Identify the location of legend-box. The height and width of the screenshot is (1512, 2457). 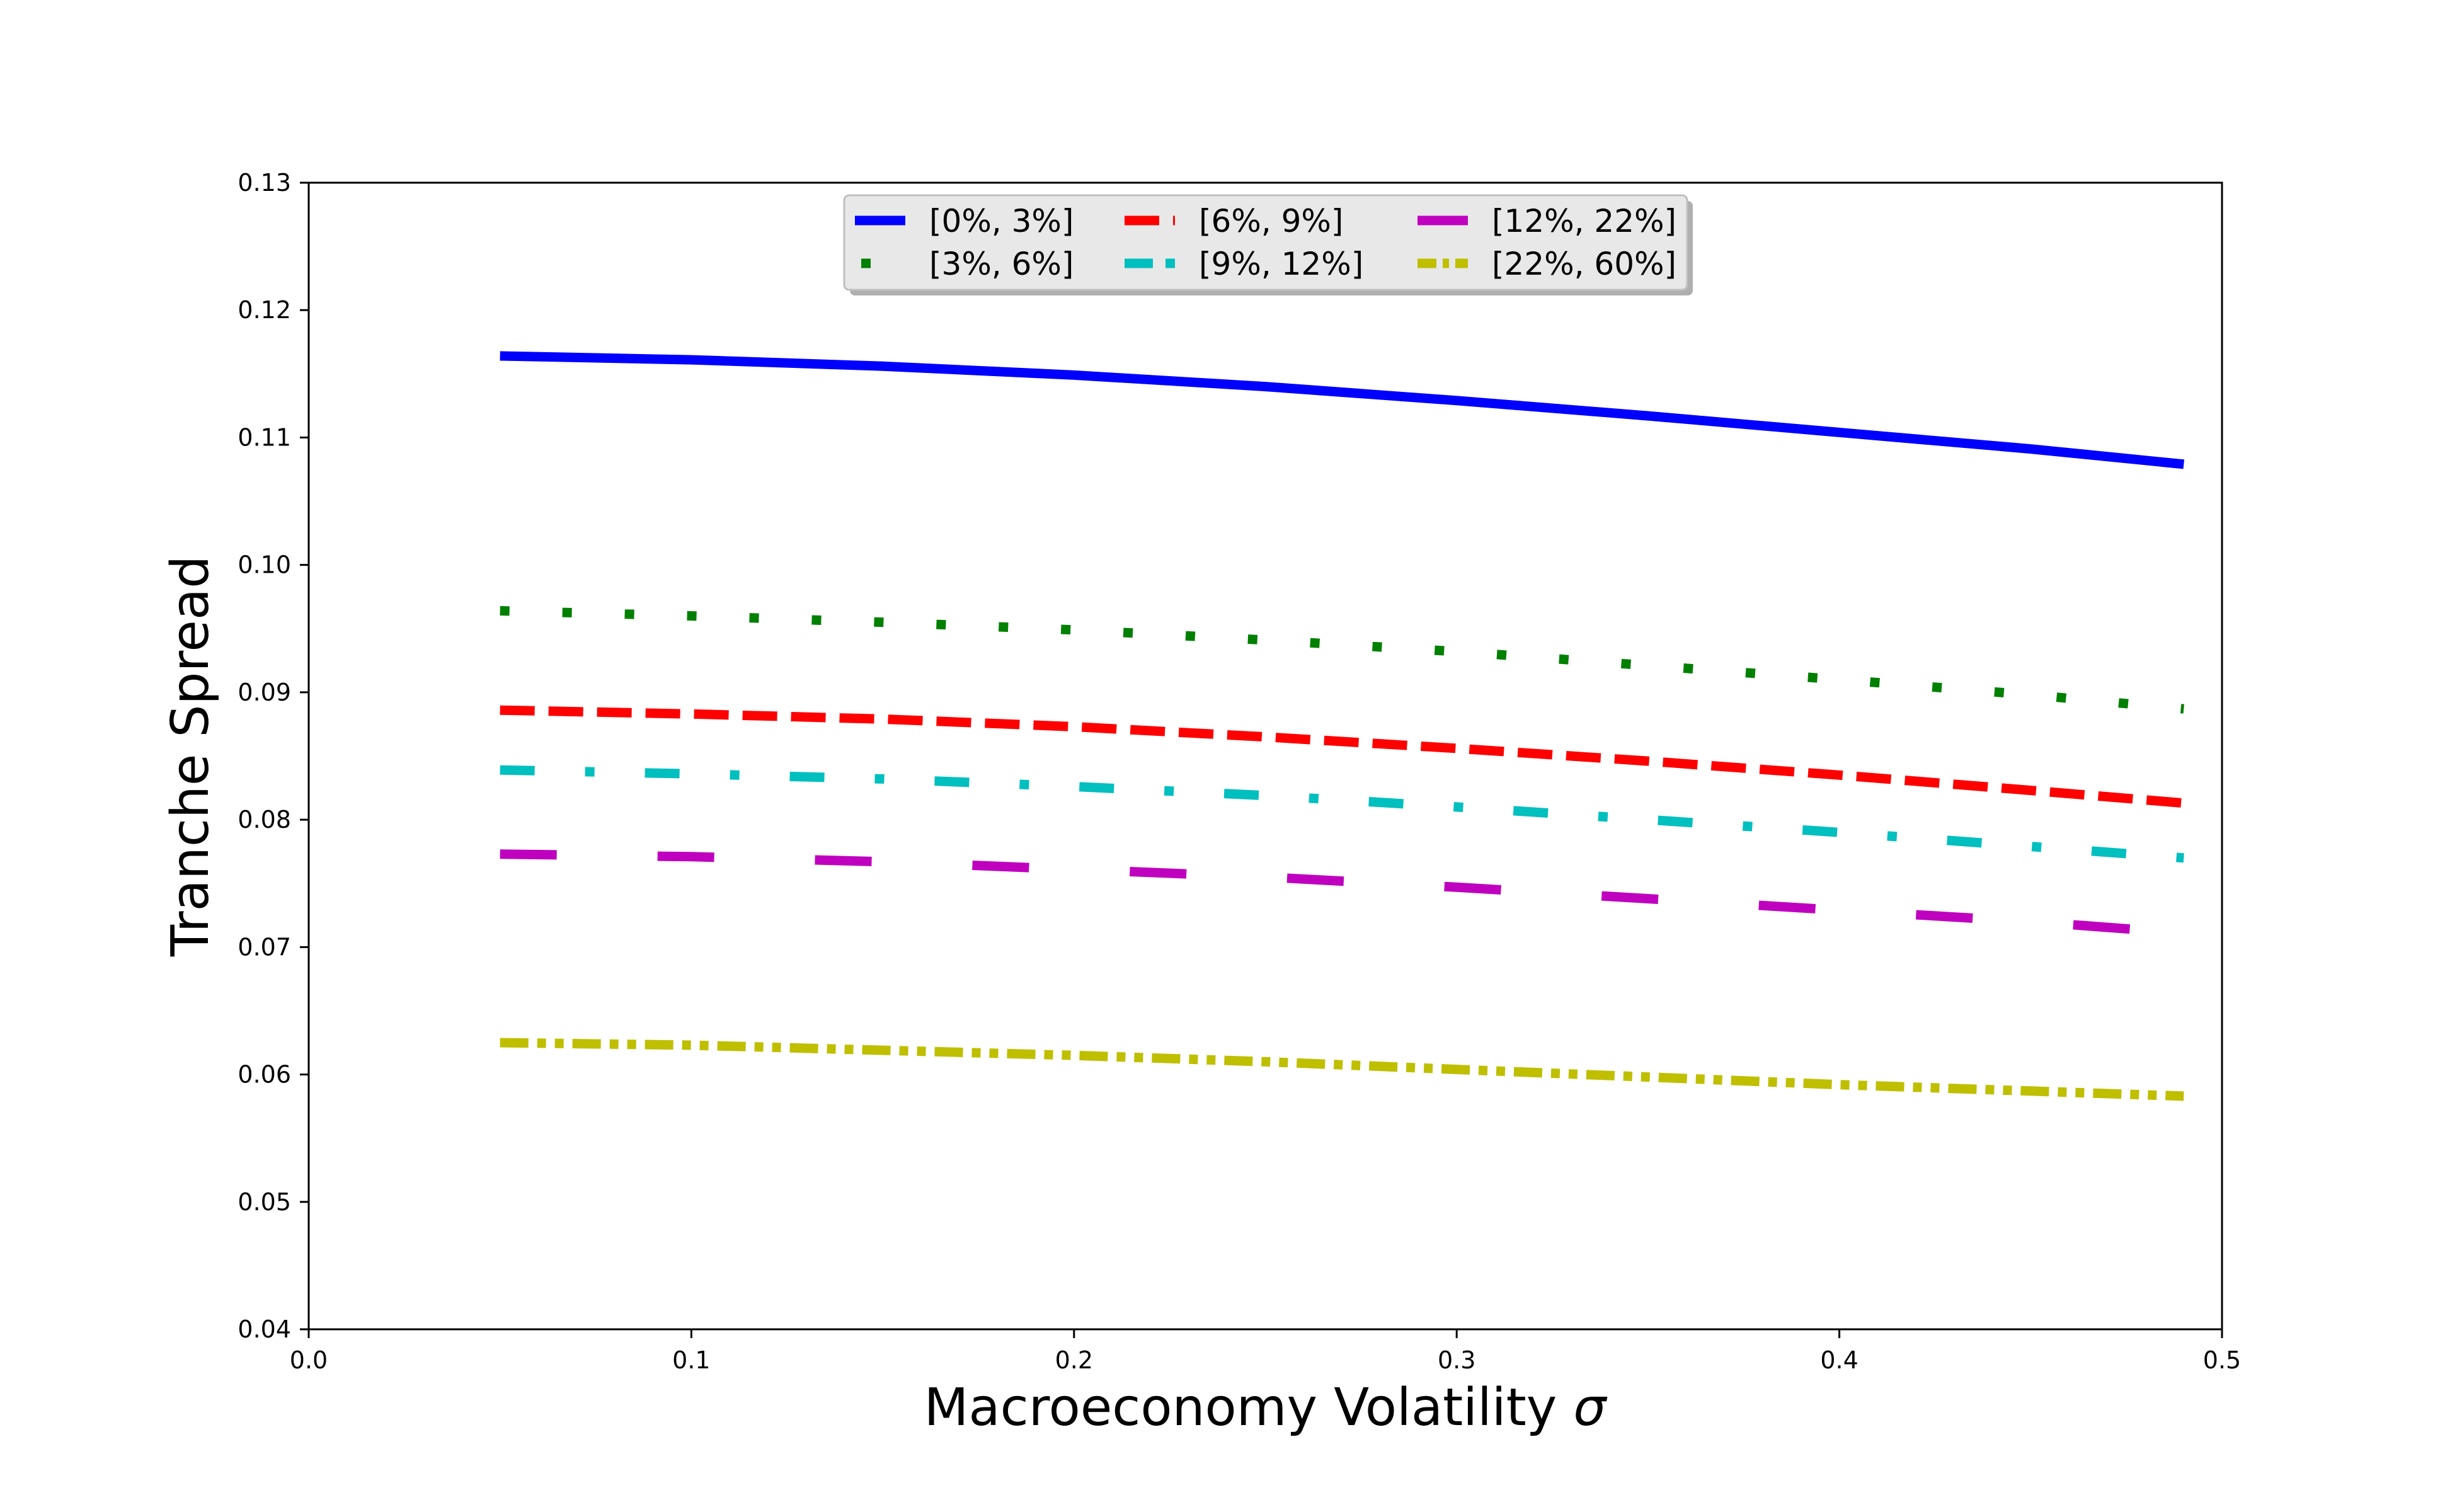
(1265, 242).